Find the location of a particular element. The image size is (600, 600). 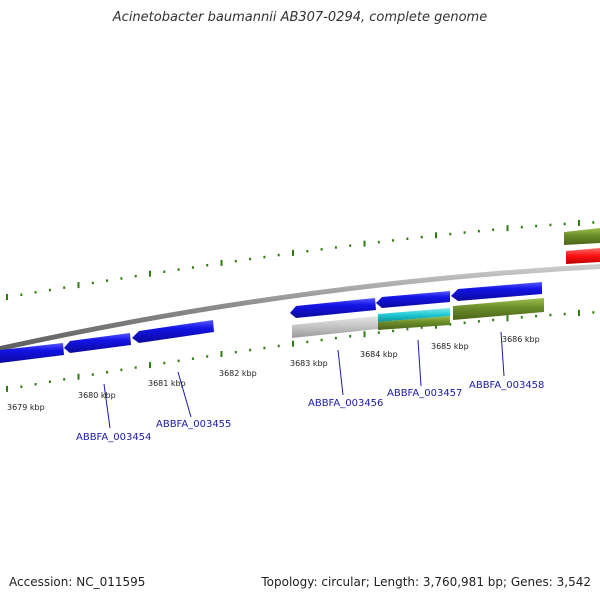

gene-label: ABBFA_003455 is located at coordinates (193, 424).